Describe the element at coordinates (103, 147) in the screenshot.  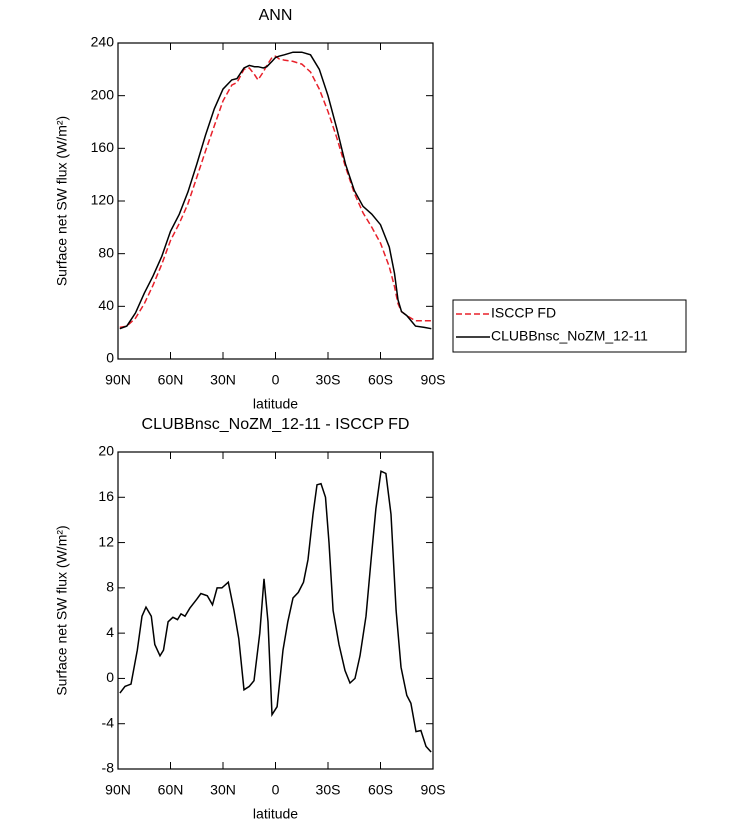
I see `y-tick-label: 160` at that location.